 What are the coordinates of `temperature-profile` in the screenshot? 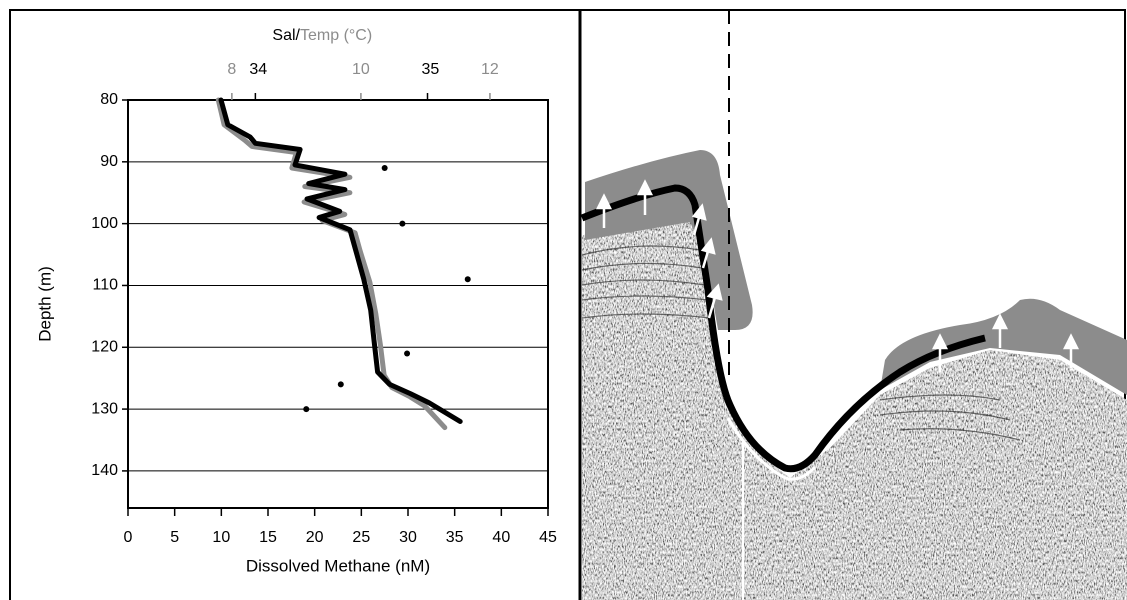 It's located at (331, 264).